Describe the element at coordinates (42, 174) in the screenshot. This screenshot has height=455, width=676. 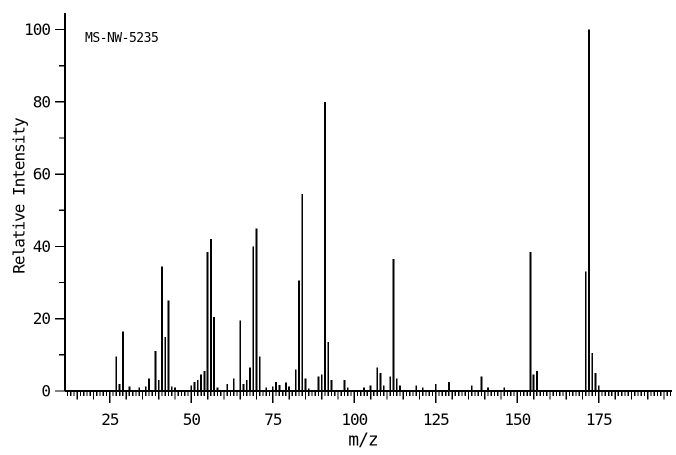
I see `y-tick-label: 60` at that location.